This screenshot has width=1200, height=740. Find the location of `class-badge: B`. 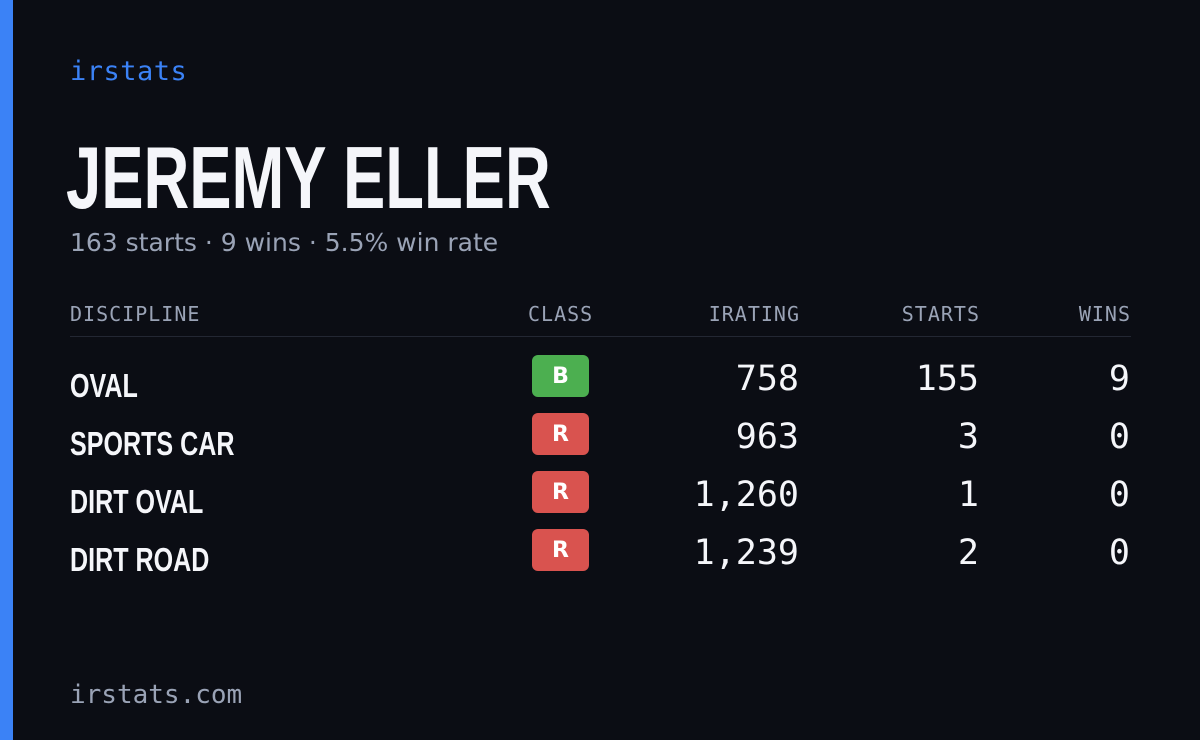

class-badge: B is located at coordinates (560, 376).